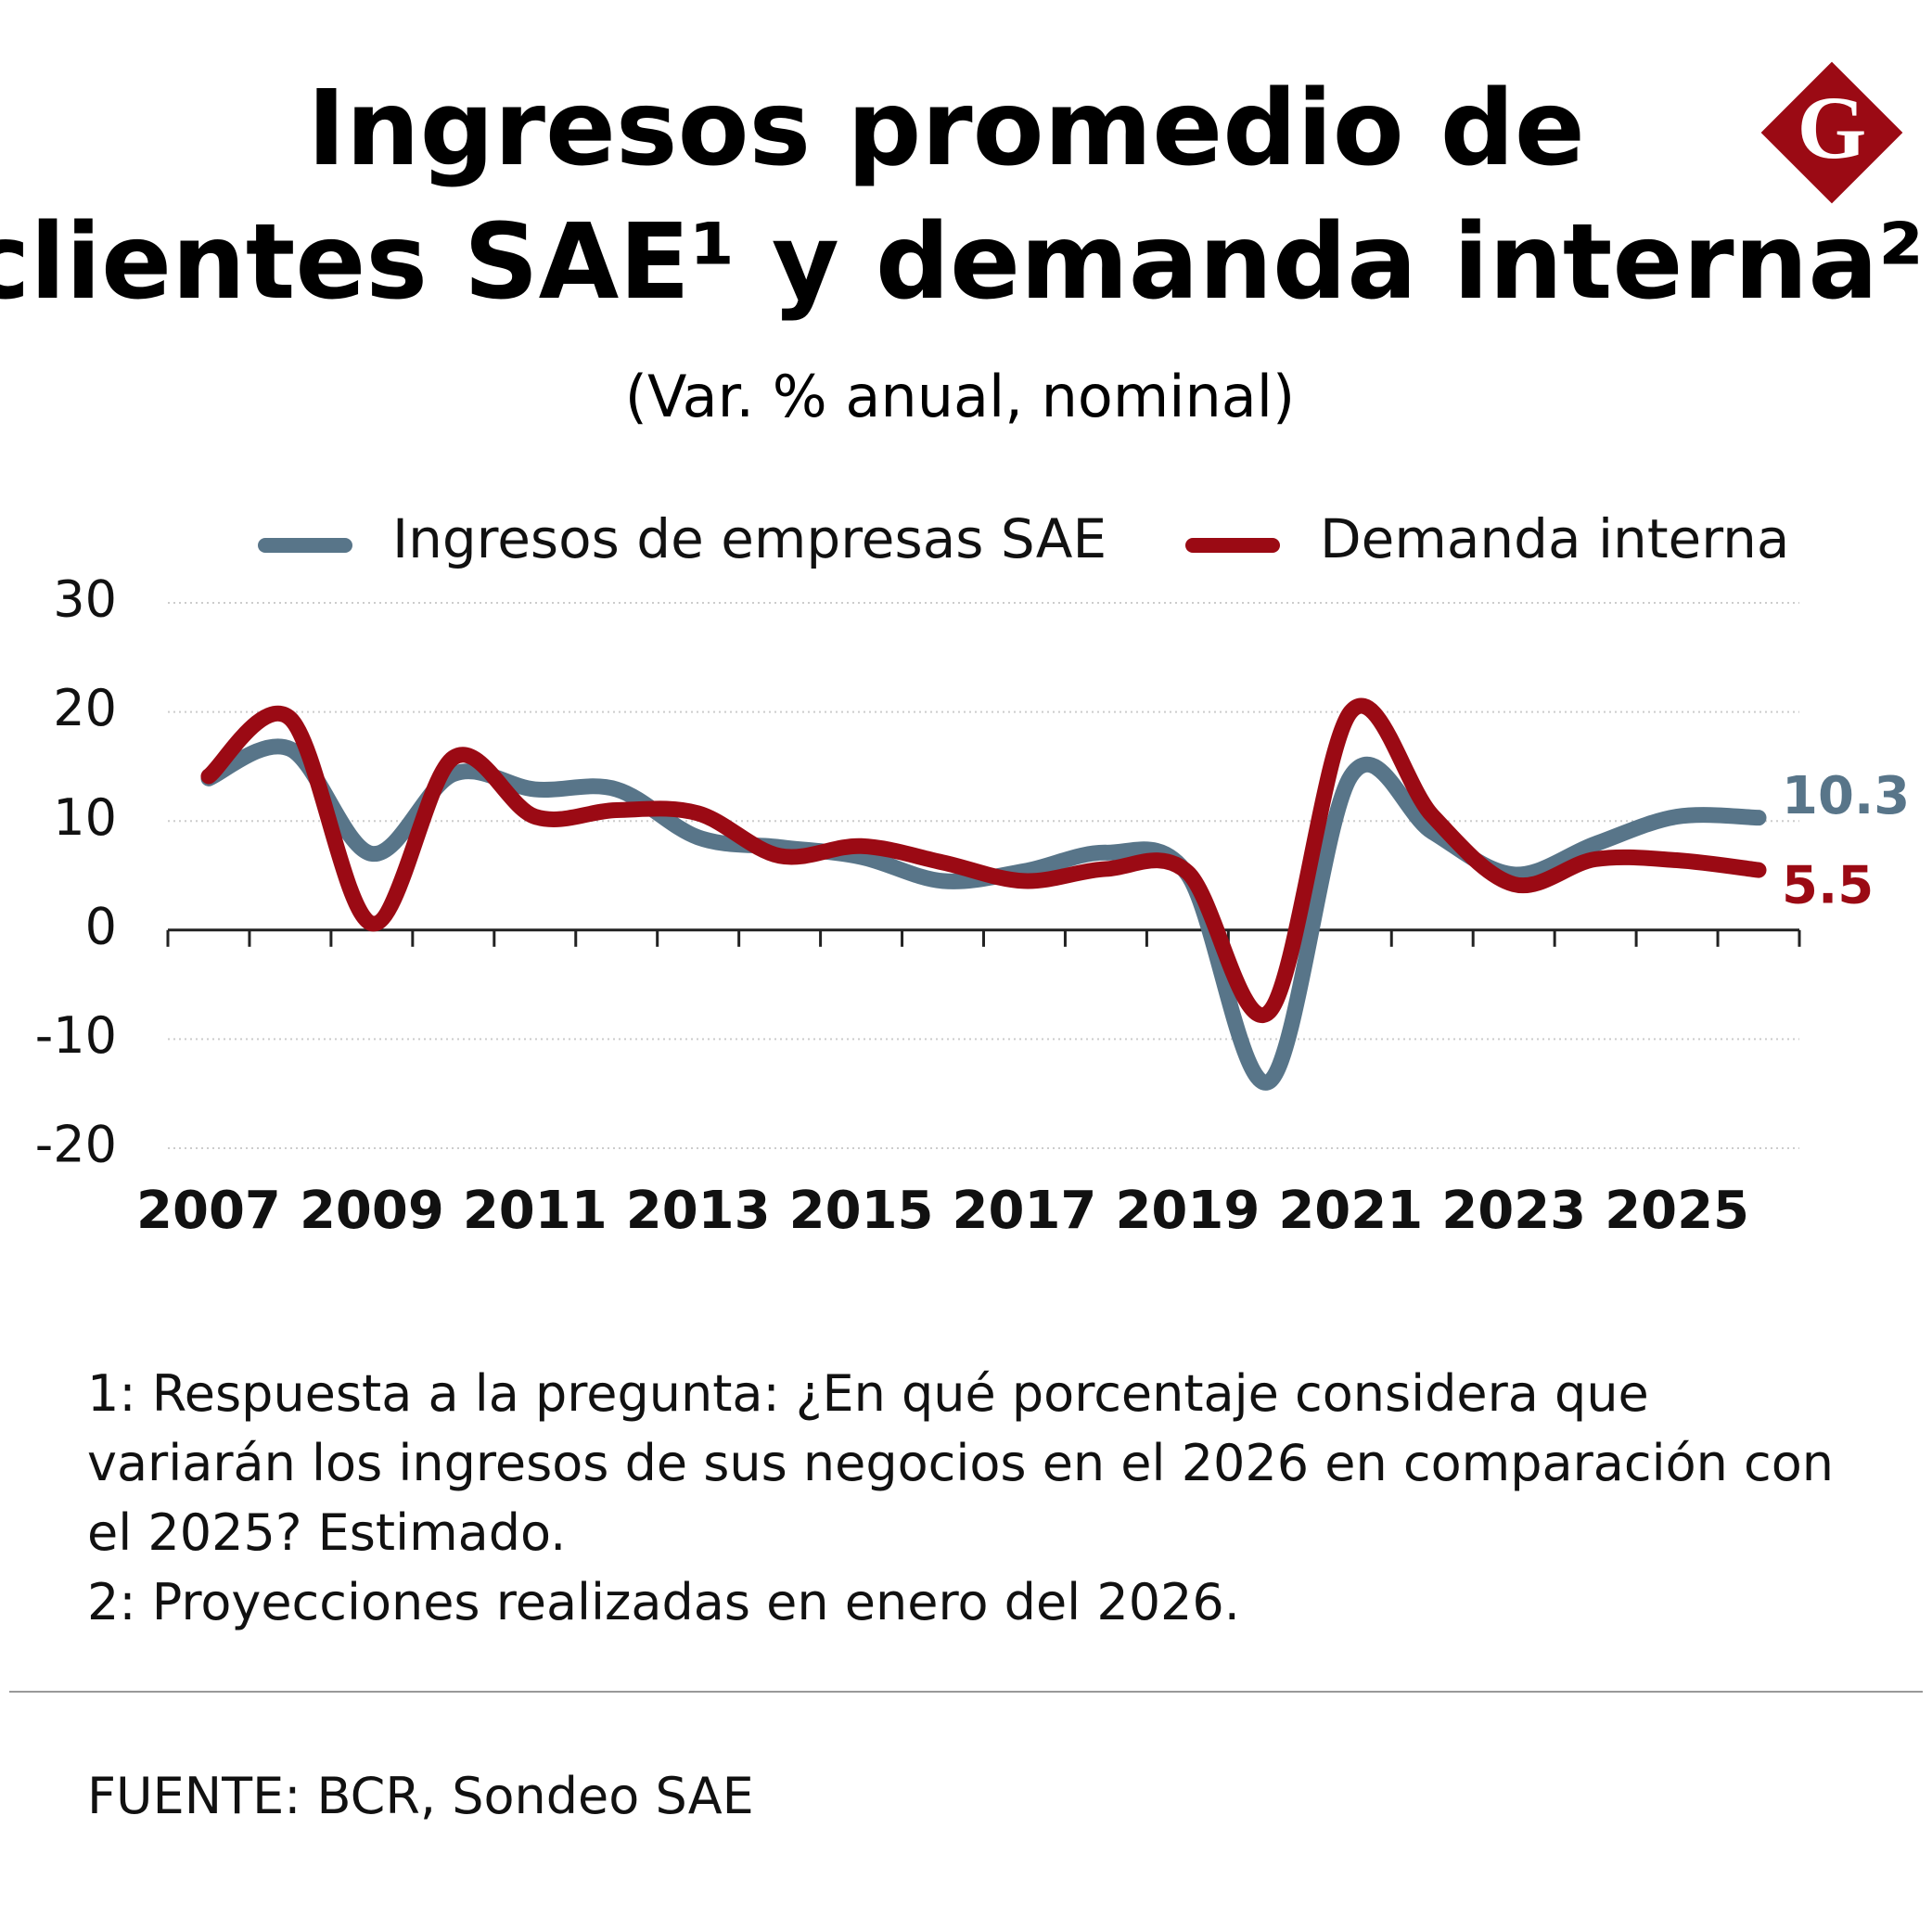 Image resolution: width=1932 pixels, height=1918 pixels. What do you see at coordinates (535, 1211) in the screenshot?
I see `x-tick-label: 2011` at bounding box center [535, 1211].